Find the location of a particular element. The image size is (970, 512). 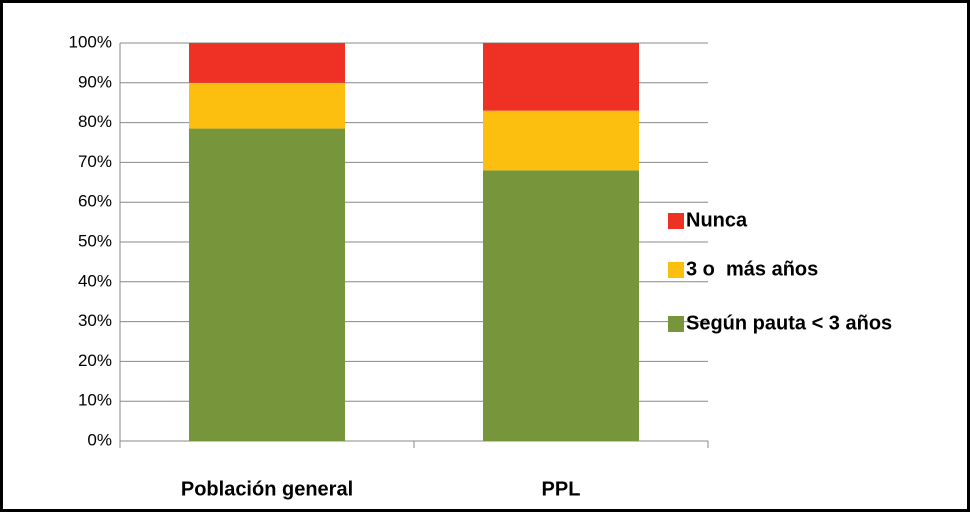

x-tick-label: PPL is located at coordinates (561, 489).